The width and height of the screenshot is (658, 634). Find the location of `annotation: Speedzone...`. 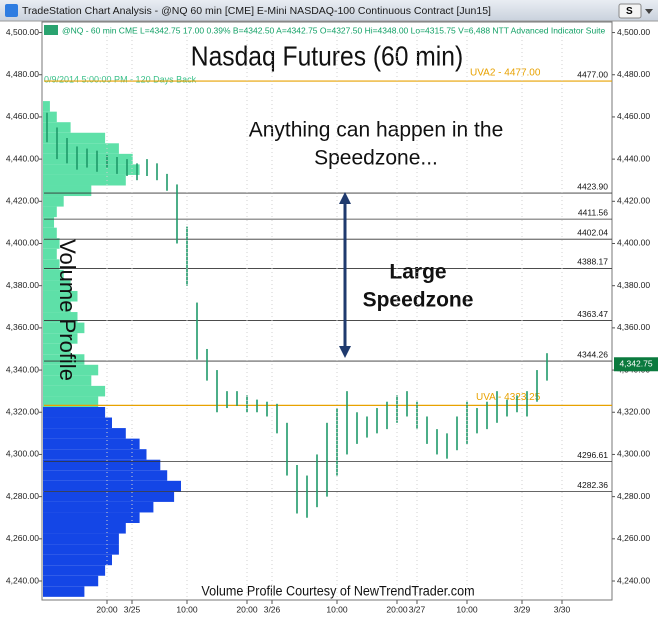

annotation: Speedzone... is located at coordinates (376, 158).